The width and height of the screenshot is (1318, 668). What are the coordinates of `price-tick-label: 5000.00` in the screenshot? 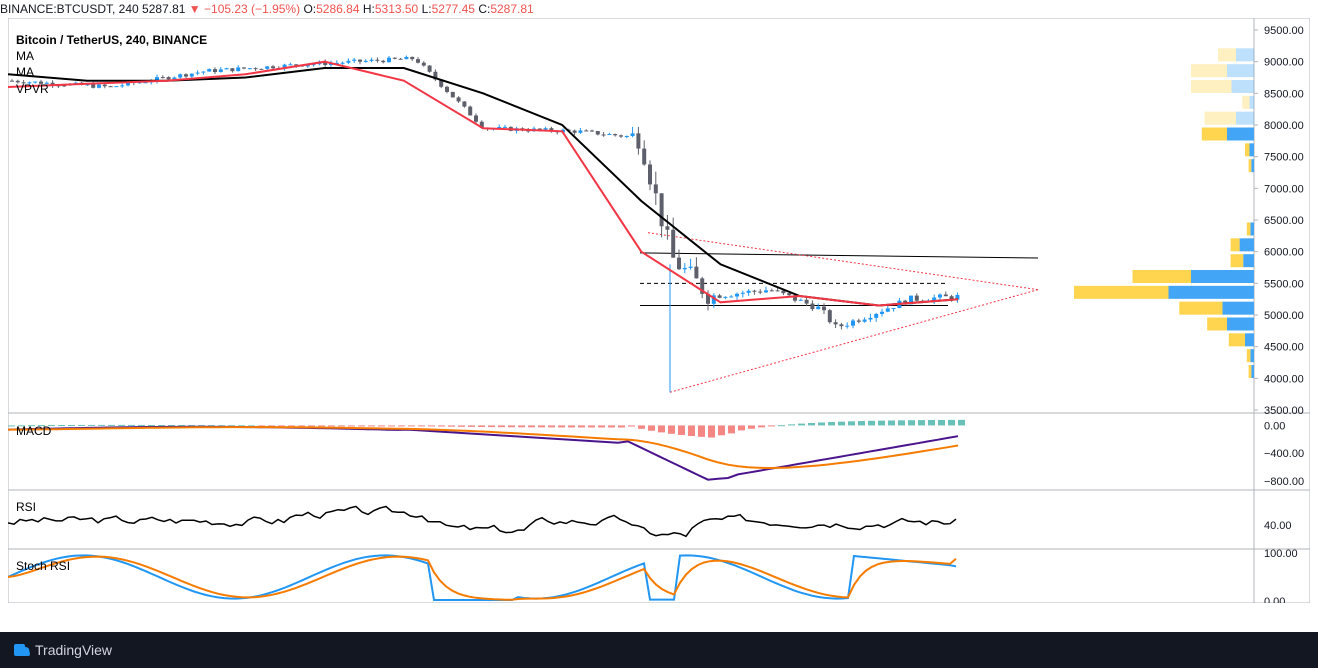 It's located at (1284, 316).